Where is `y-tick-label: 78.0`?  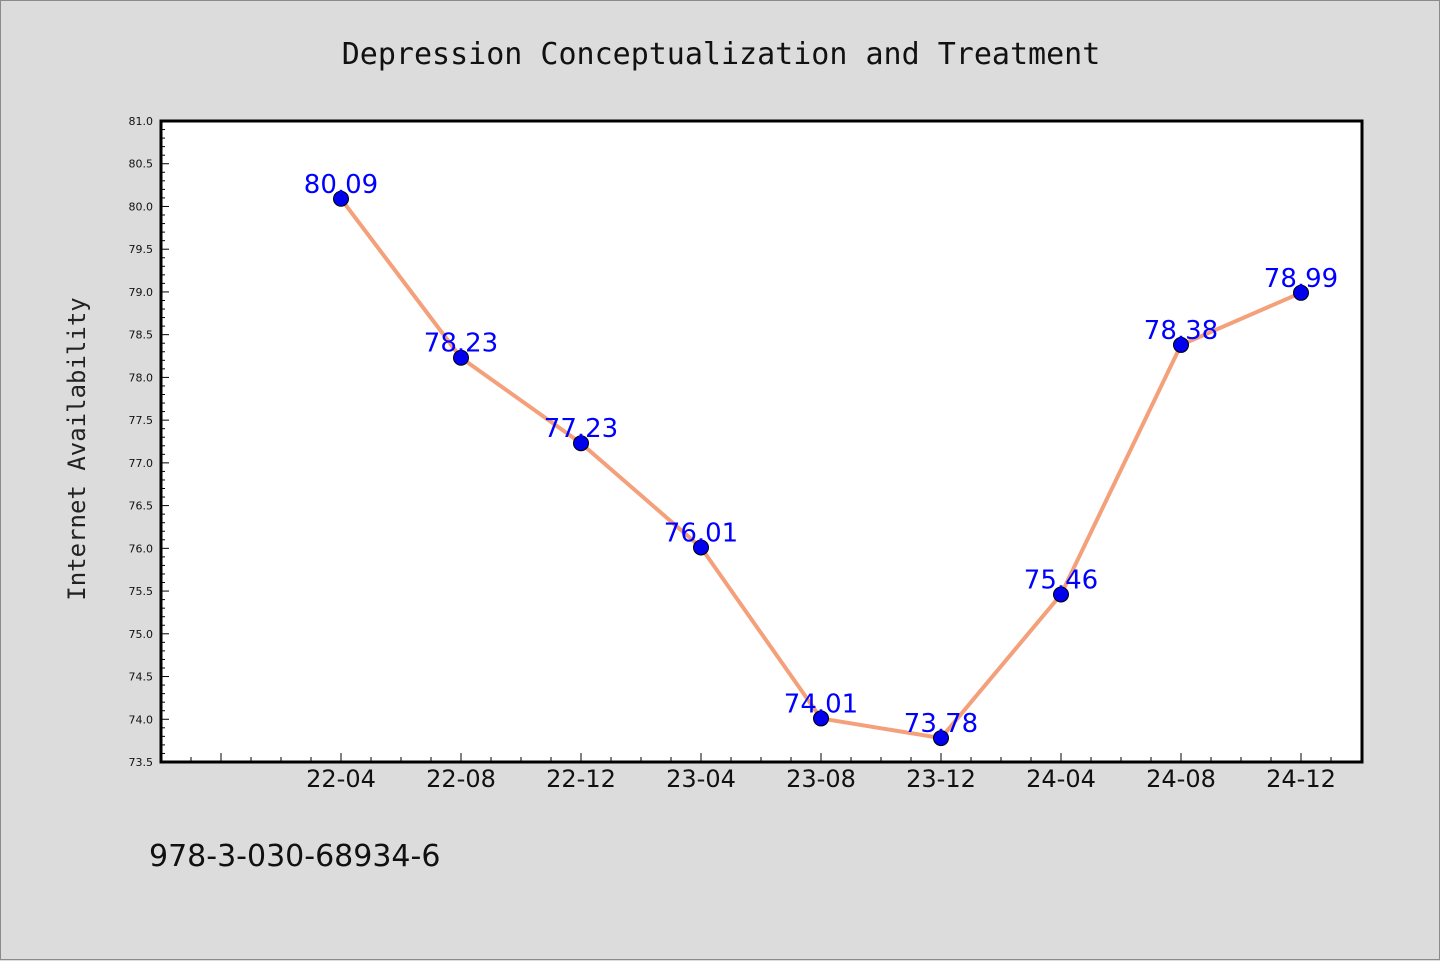
y-tick-label: 78.0 is located at coordinates (141, 377).